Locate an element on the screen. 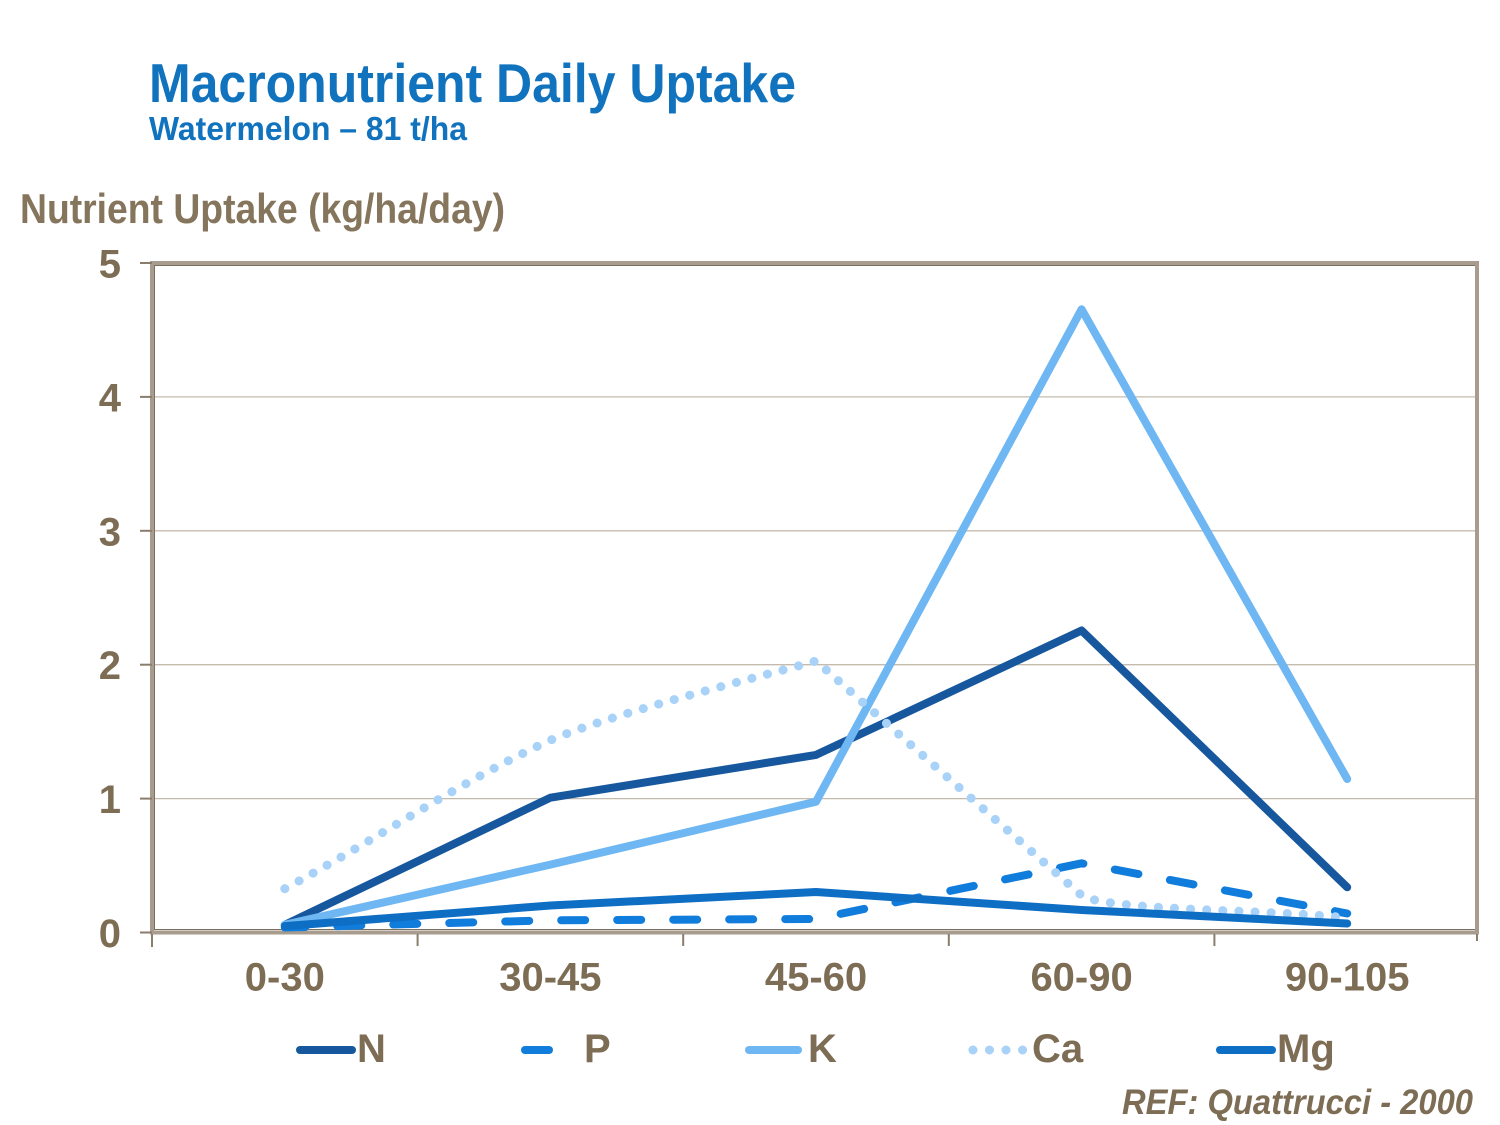 This screenshot has width=1500, height=1125. svg-text: 5 is located at coordinates (110, 265).